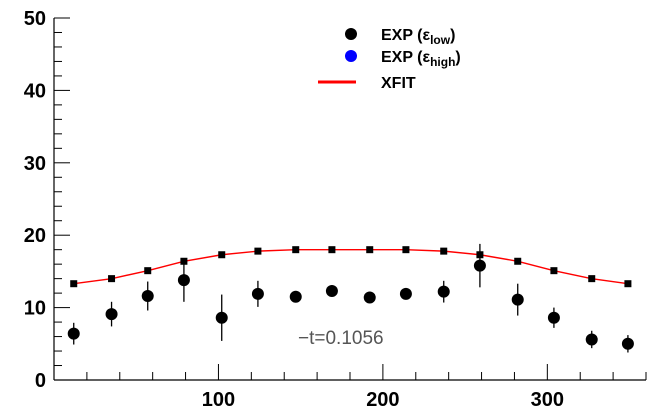  I want to click on legend: EXP (εlow)EXP (εhigh) XFIT, so click(389, 59).